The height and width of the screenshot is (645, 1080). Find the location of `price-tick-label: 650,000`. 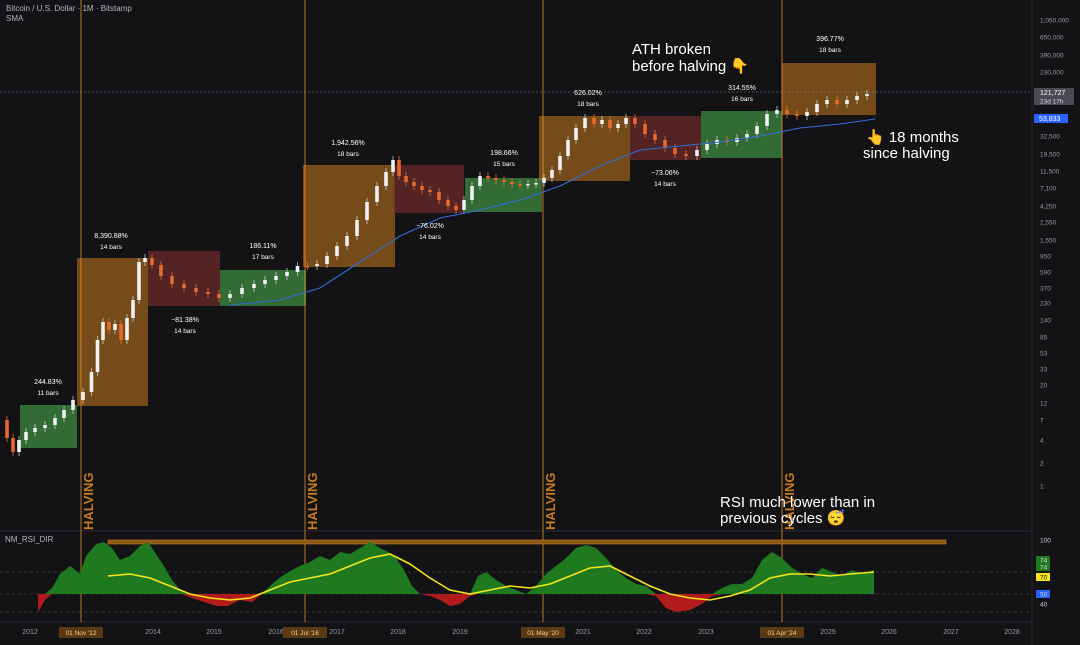

price-tick-label: 650,000 is located at coordinates (1052, 38).